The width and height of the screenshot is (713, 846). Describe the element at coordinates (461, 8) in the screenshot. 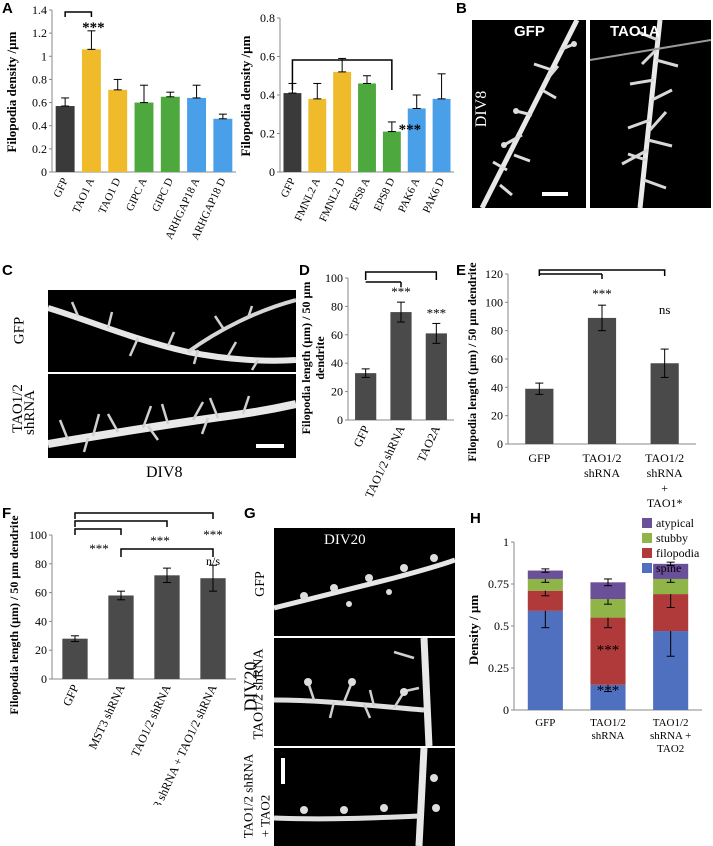

I see `panel-letter-b: B` at that location.